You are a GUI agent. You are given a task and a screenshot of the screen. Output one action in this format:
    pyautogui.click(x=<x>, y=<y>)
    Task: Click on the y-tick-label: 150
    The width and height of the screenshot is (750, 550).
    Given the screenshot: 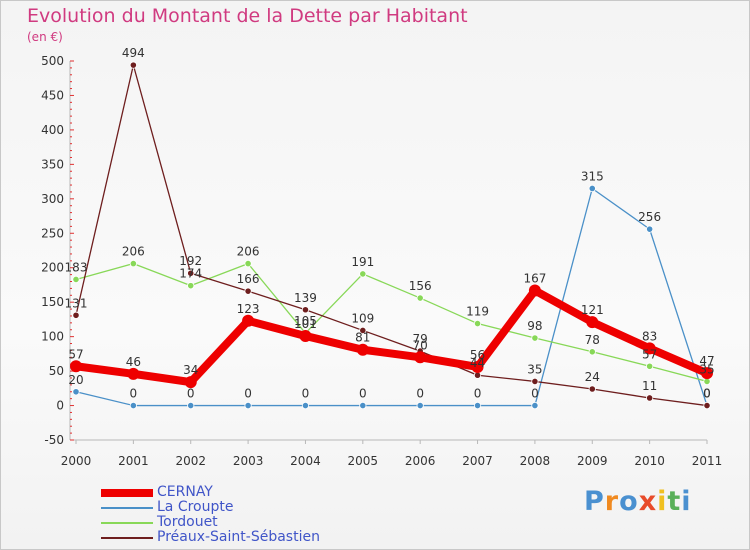 What is the action you would take?
    pyautogui.click(x=52, y=302)
    